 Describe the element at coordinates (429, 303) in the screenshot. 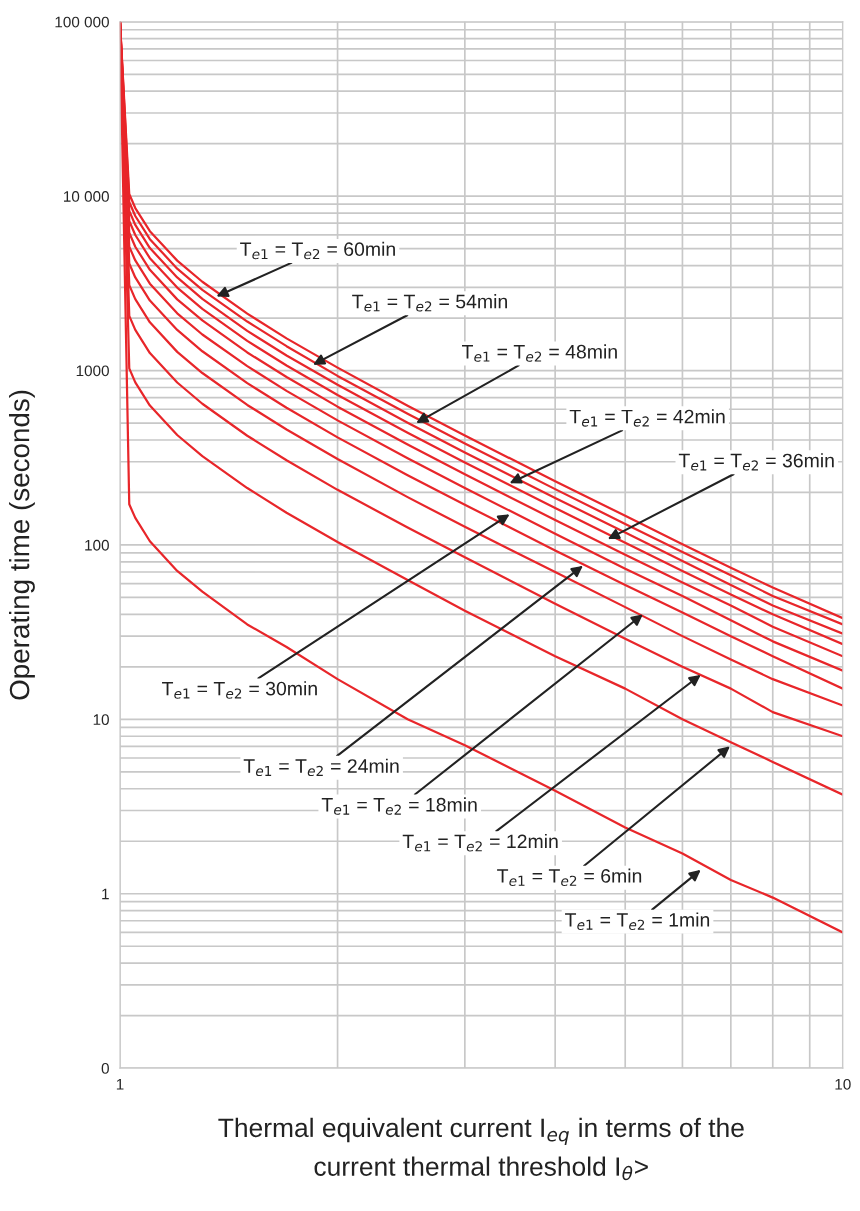

I see `annotation: T$_{e1}$ = T$_{e2}$ = 54min` at that location.